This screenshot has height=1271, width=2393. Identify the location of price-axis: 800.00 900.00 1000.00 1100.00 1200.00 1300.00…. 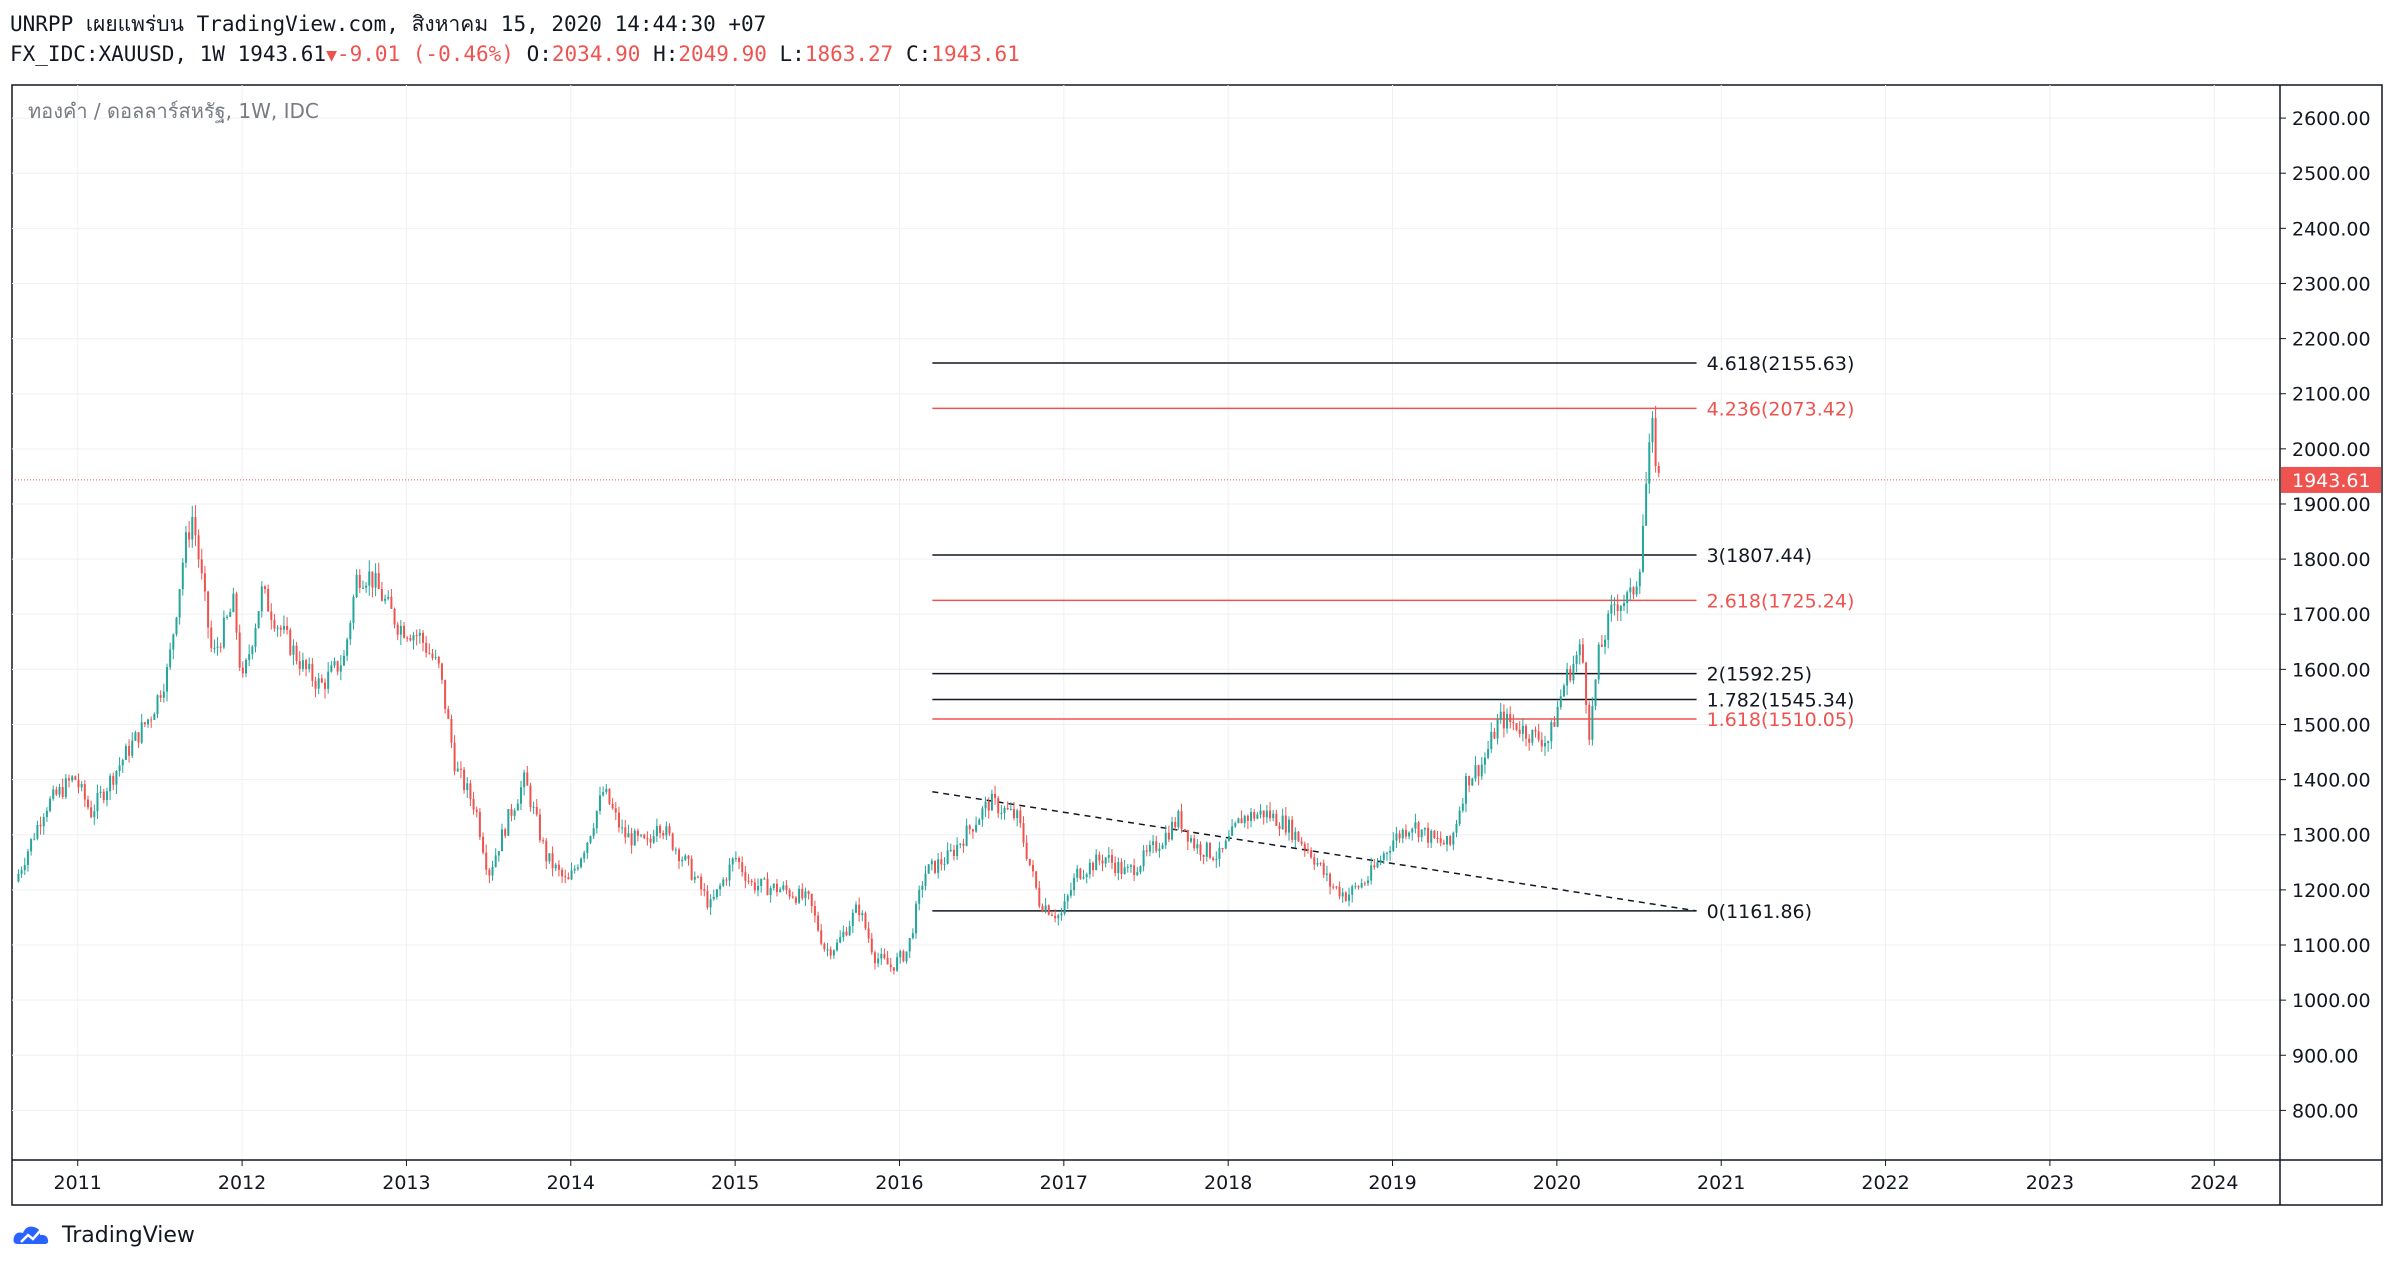
(2325, 615).